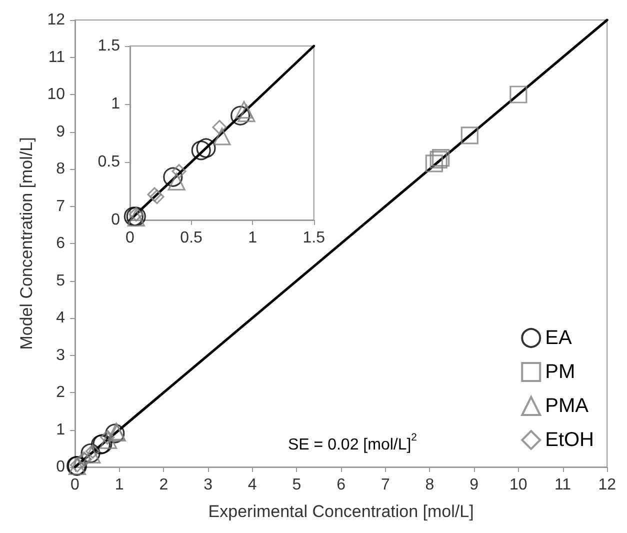 The width and height of the screenshot is (627, 533). What do you see at coordinates (208, 485) in the screenshot?
I see `x-tick-label: 3` at bounding box center [208, 485].